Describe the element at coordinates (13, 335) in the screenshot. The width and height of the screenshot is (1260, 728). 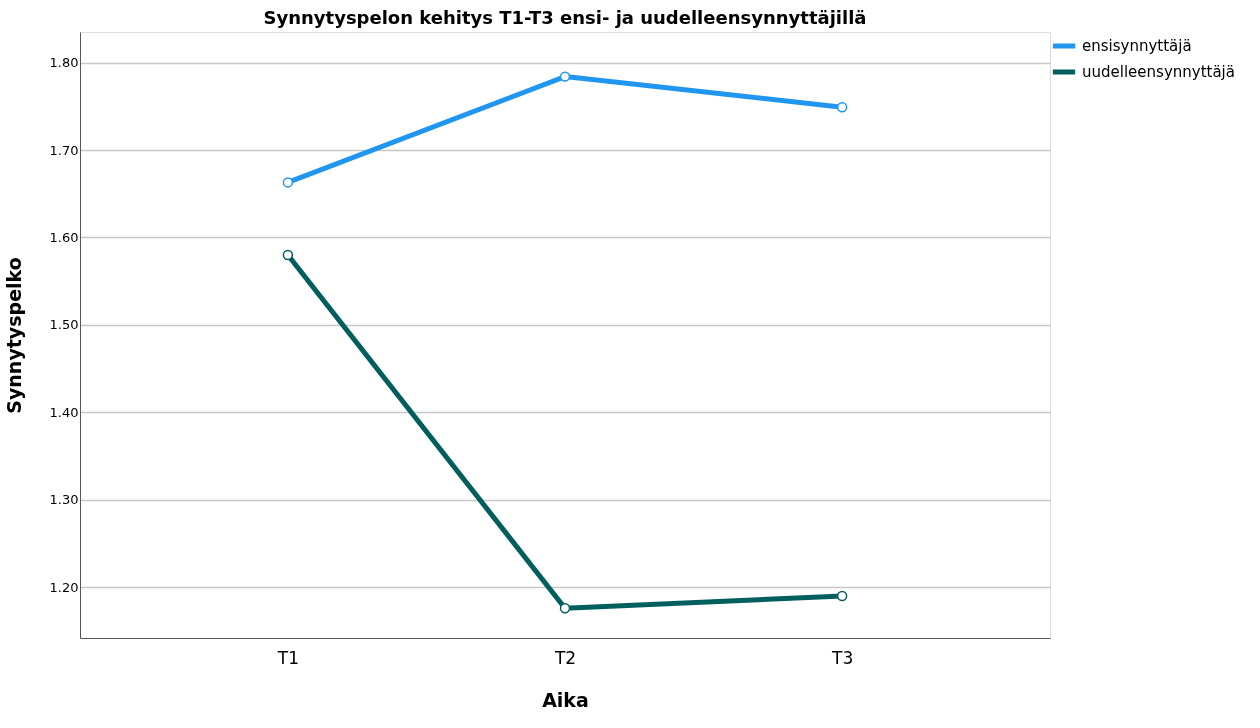
I see `y-axis-title: Synnytyspelko` at that location.